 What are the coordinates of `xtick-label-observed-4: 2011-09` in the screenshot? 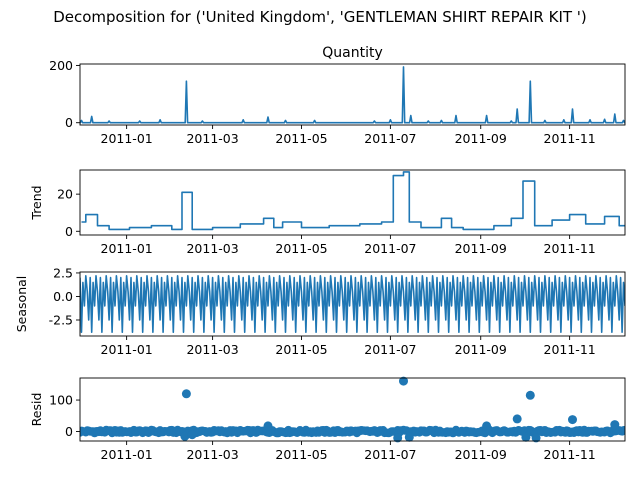 It's located at (481, 138).